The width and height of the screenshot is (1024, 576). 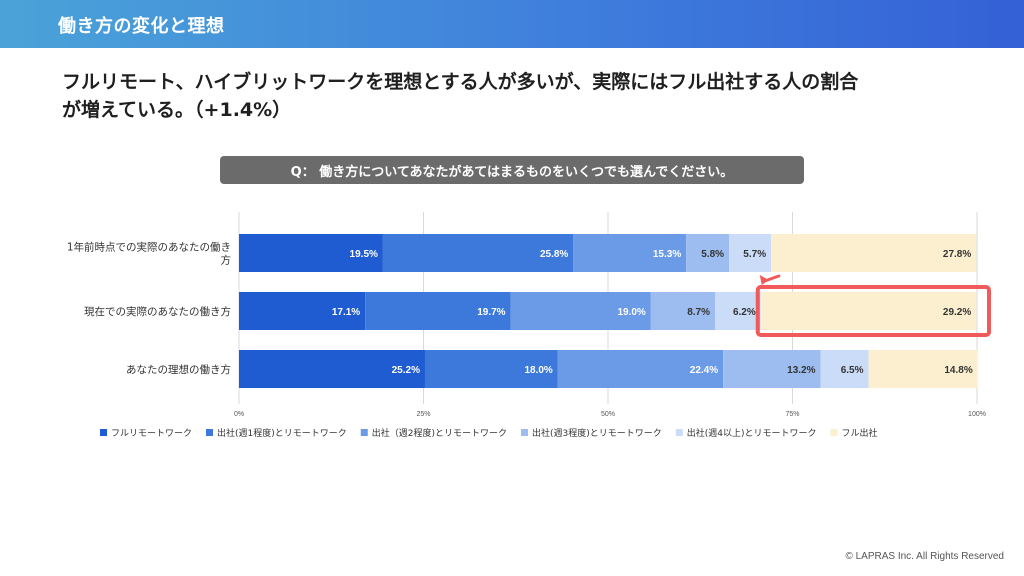 What do you see at coordinates (608, 414) in the screenshot?
I see `x-tick-label: 50%` at bounding box center [608, 414].